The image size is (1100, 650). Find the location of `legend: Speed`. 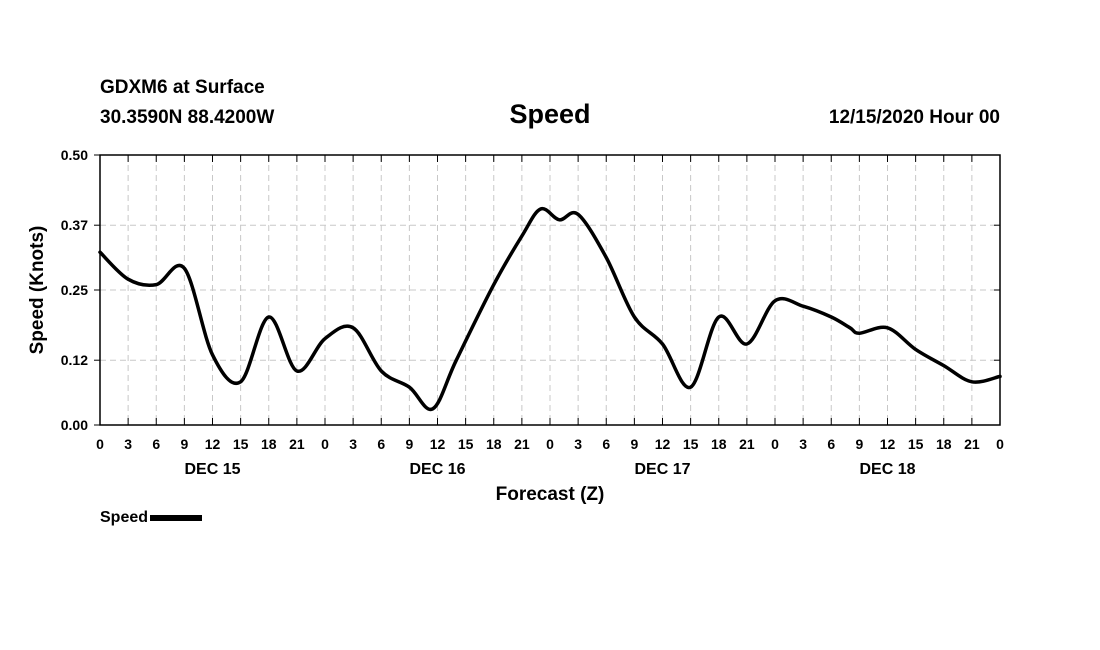

legend: Speed is located at coordinates (151, 518).